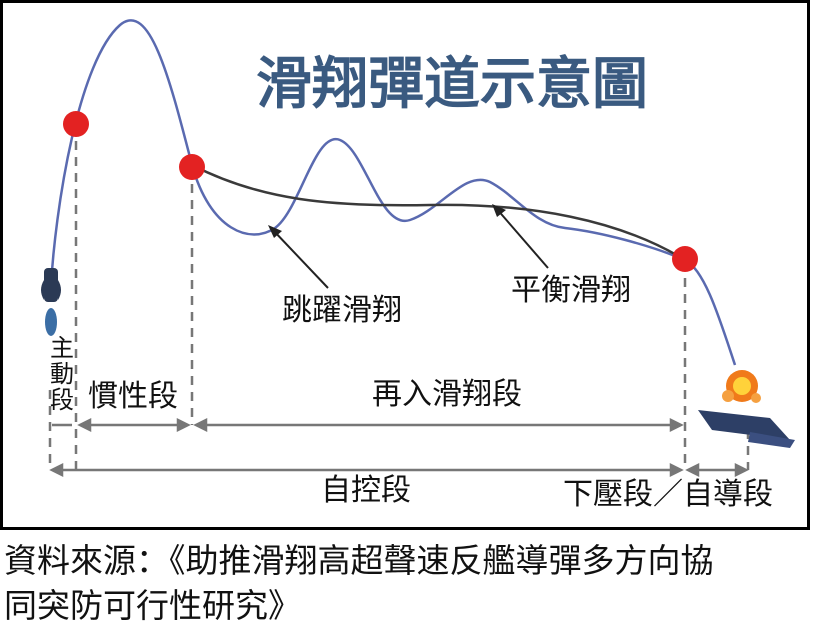  I want to click on diagram-title: 滑翔彈道示意圖, so click(452, 84).